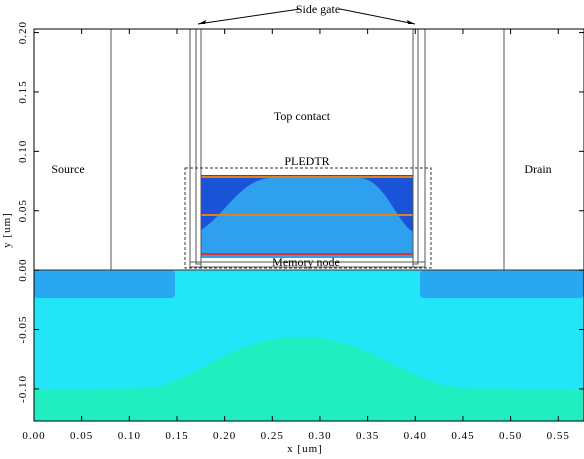 Image resolution: width=584 pixels, height=459 pixels. I want to click on y-axis-label: y [um], so click(7, 230).